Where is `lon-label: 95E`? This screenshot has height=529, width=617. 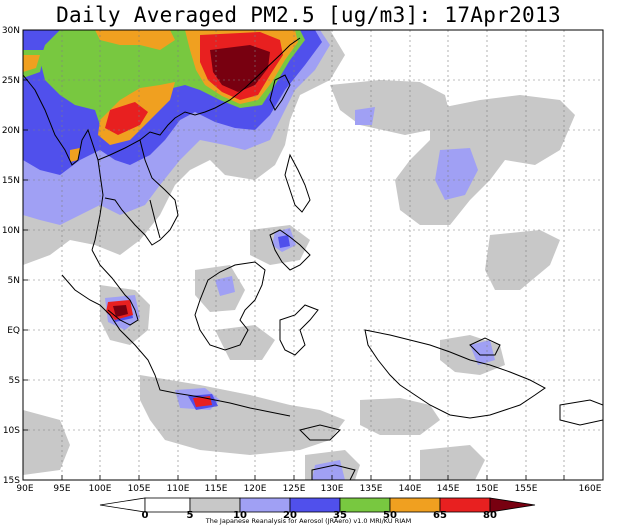
lon-label: 95E is located at coordinates (61, 489).